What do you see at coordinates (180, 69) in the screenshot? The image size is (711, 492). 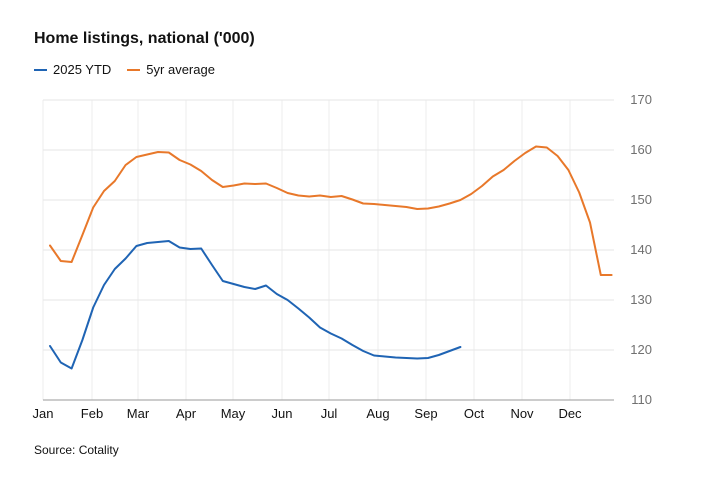 I see `legend-label-5yr-average: 5yr average` at bounding box center [180, 69].